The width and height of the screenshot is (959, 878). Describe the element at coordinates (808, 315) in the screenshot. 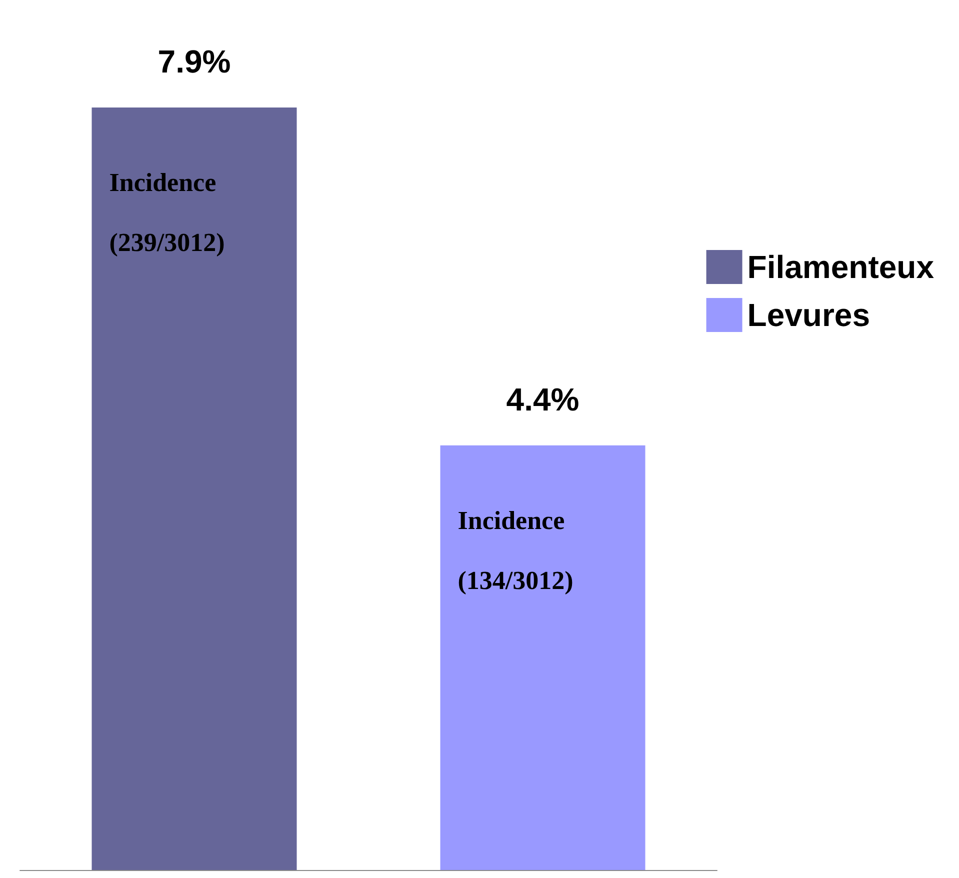

I see `legend-label: Levures` at that location.